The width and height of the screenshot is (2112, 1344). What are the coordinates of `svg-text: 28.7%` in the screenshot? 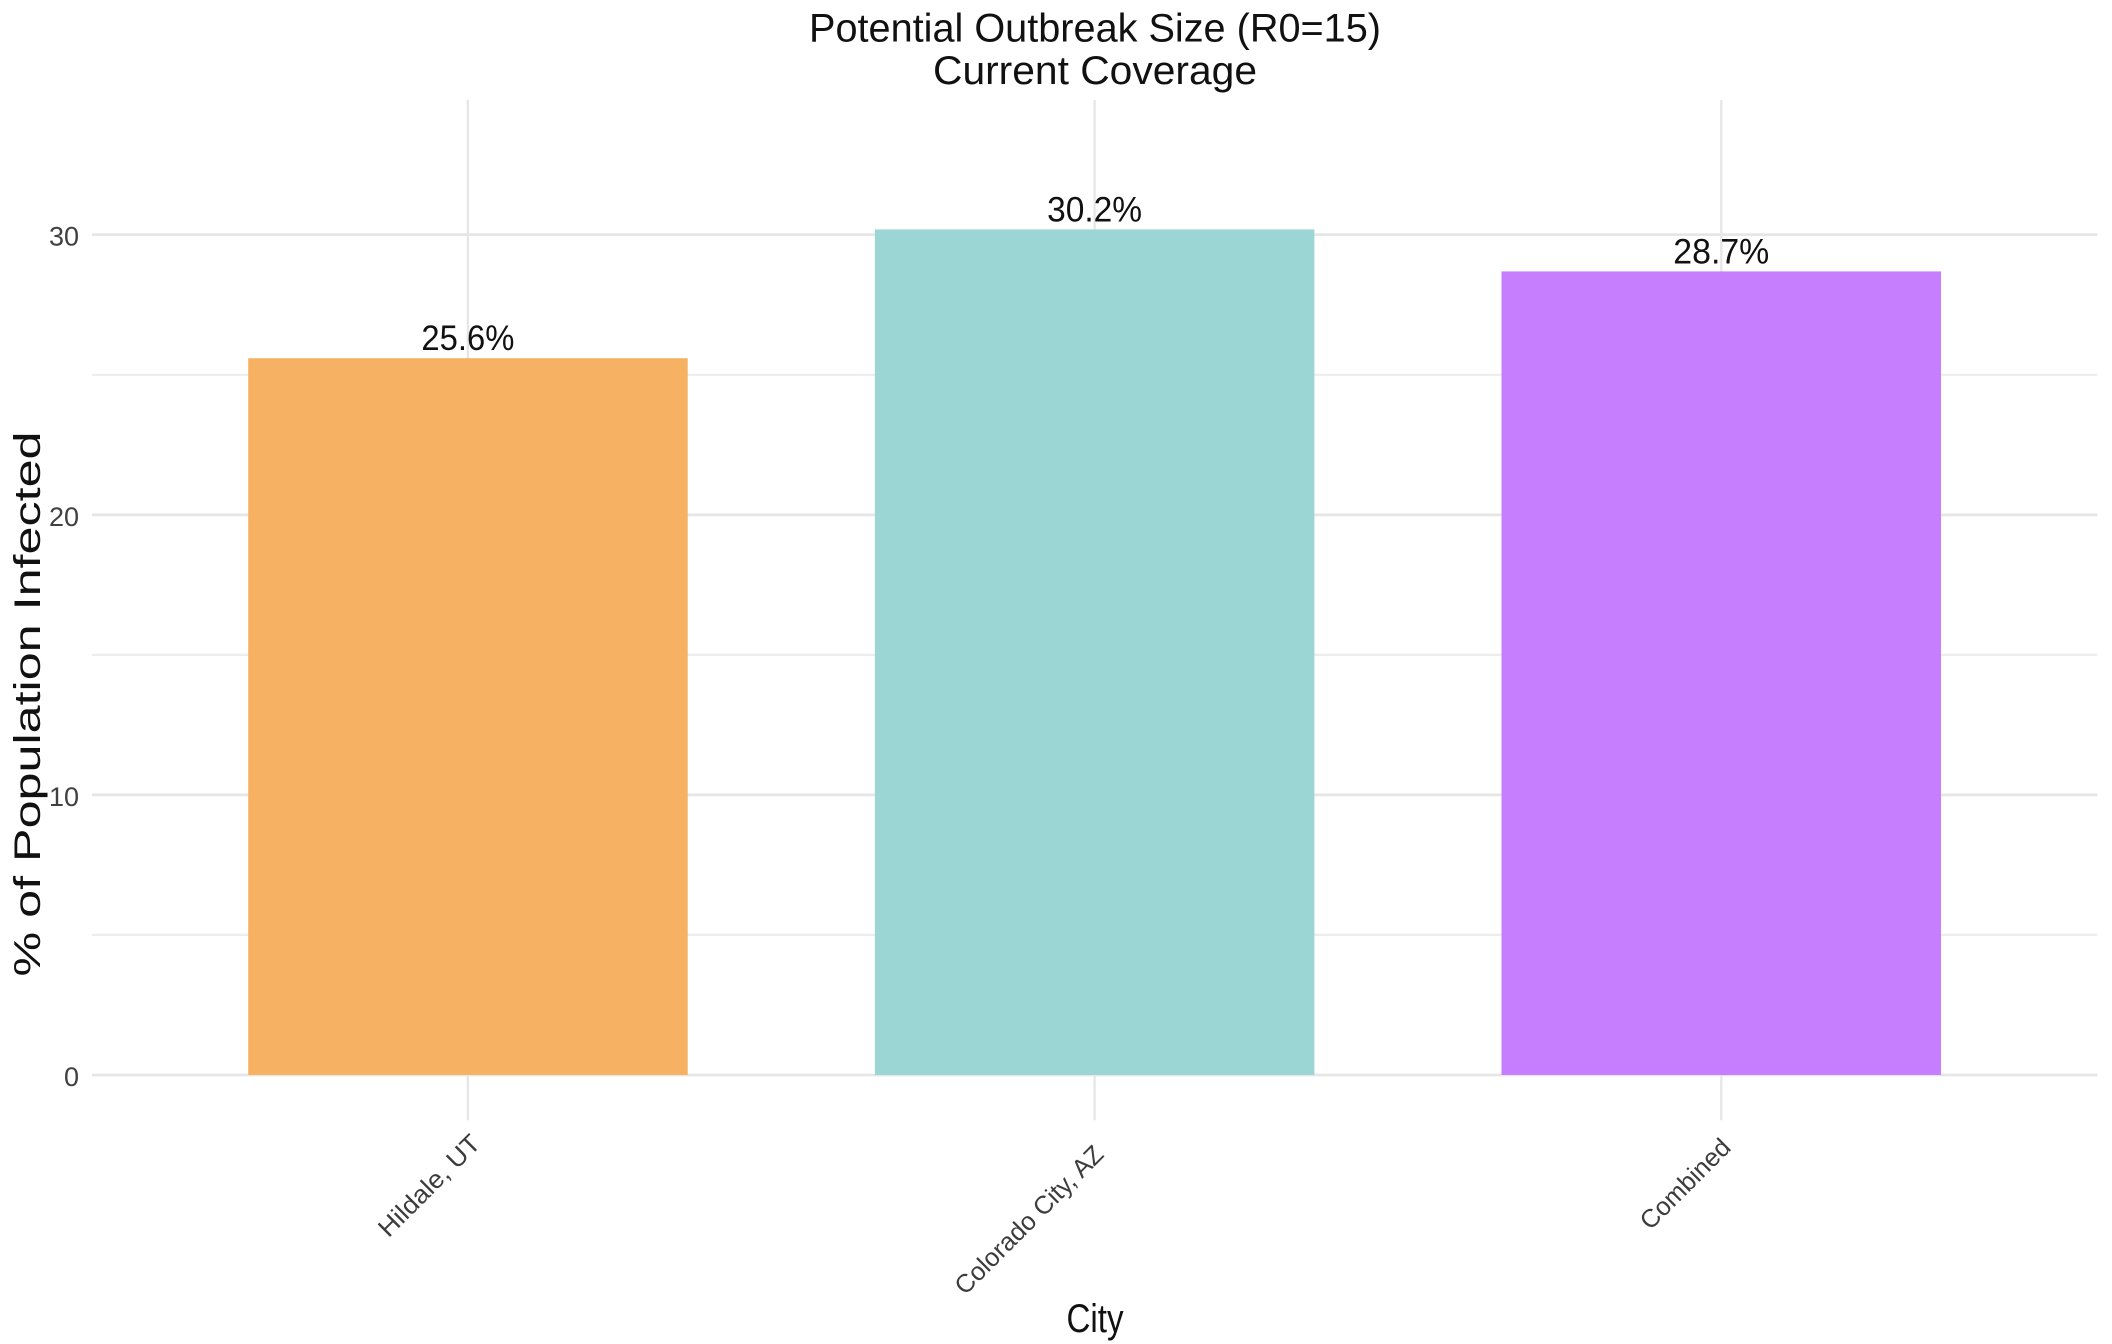 It's located at (1721, 251).